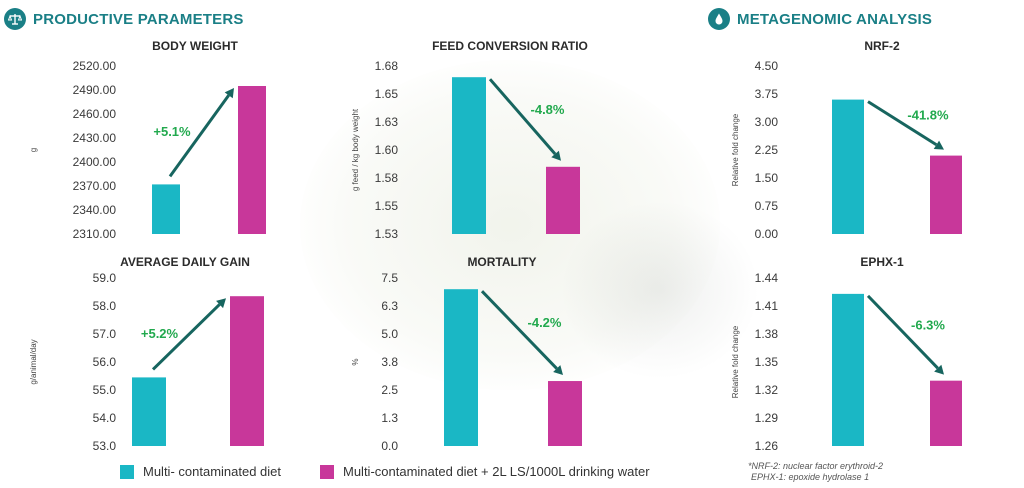 Image resolution: width=1024 pixels, height=488 pixels. Describe the element at coordinates (928, 115) in the screenshot. I see `change-label: -41.8%` at that location.